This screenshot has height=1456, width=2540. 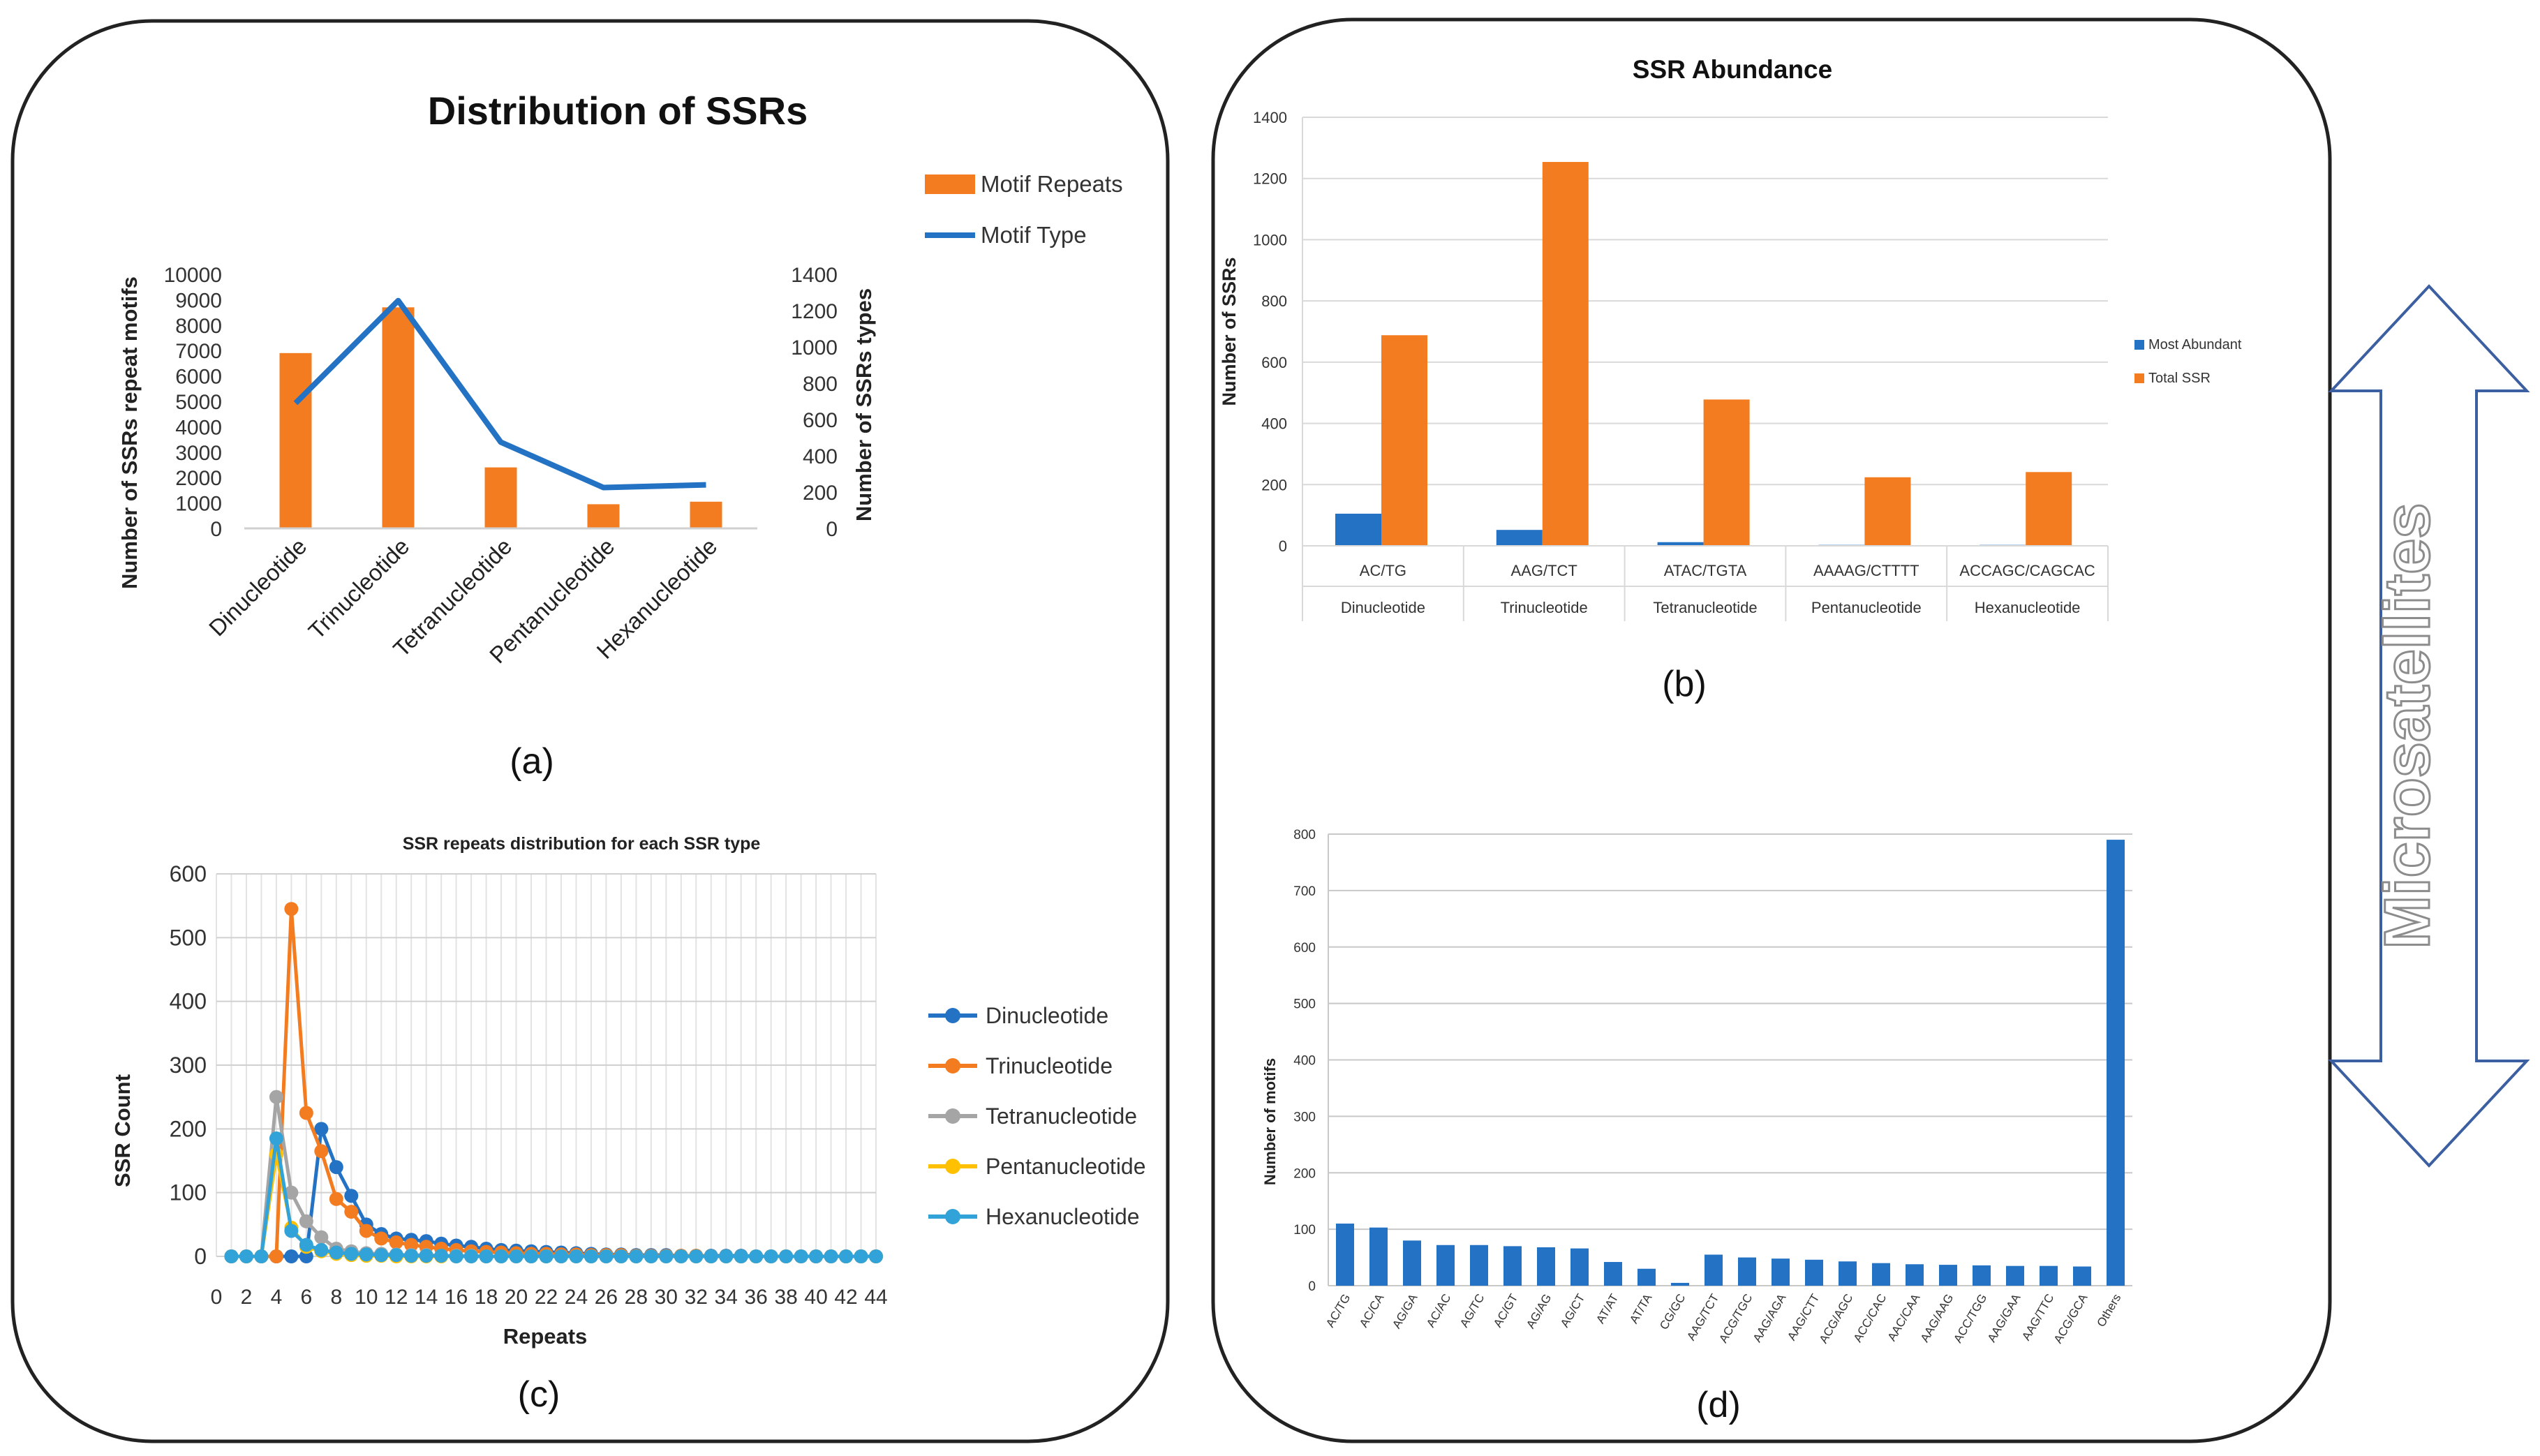 I want to click on chart-c-xtick: 38, so click(x=786, y=1297).